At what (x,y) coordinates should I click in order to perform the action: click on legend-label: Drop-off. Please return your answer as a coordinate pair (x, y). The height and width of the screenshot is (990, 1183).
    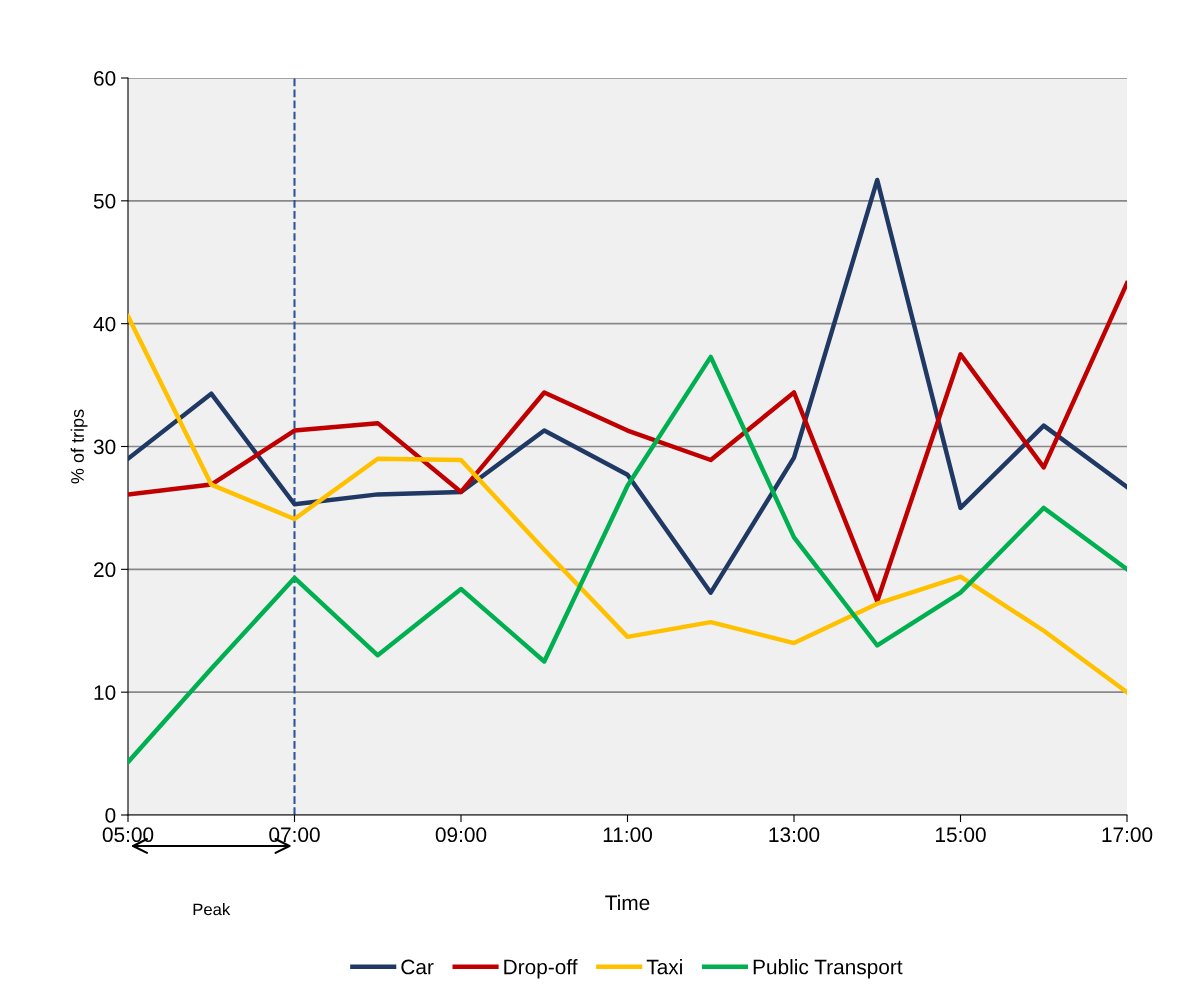
    Looking at the image, I should click on (541, 969).